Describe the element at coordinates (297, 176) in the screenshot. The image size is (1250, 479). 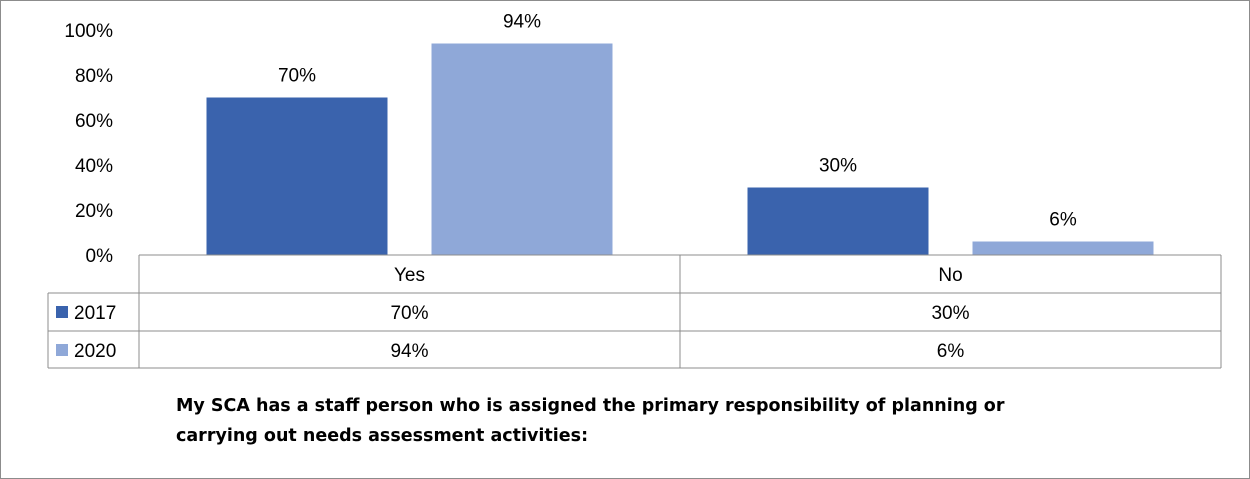
I see `bar-2017-yes` at that location.